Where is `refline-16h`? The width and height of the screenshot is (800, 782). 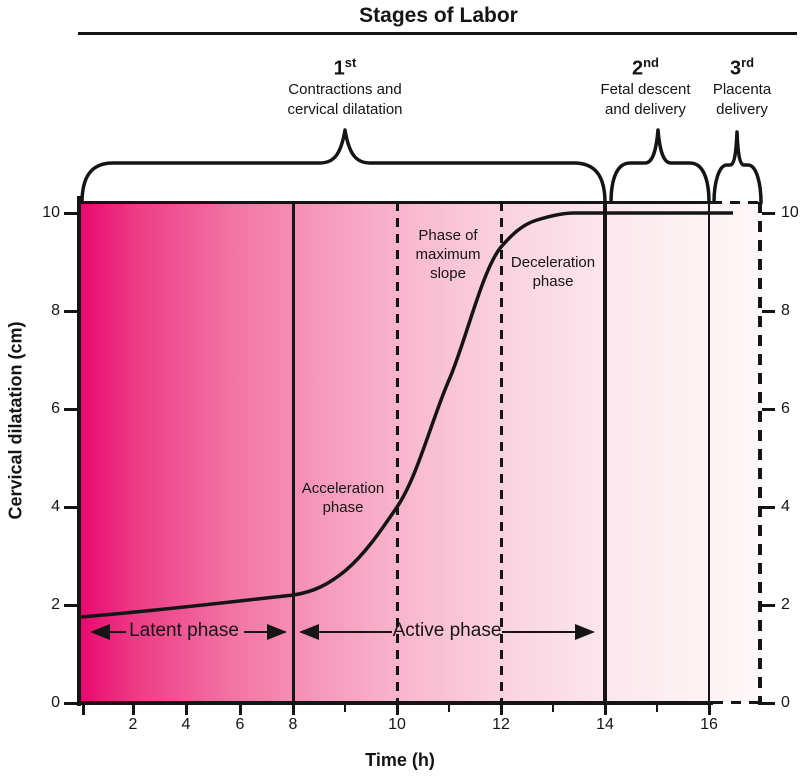
refline-16h is located at coordinates (709, 452).